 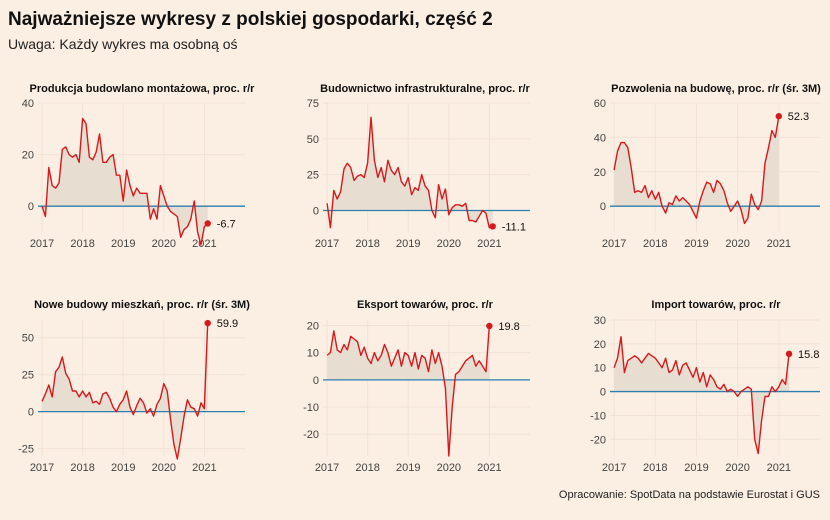 What do you see at coordinates (508, 327) in the screenshot?
I see `end-value-label: 19.8` at bounding box center [508, 327].